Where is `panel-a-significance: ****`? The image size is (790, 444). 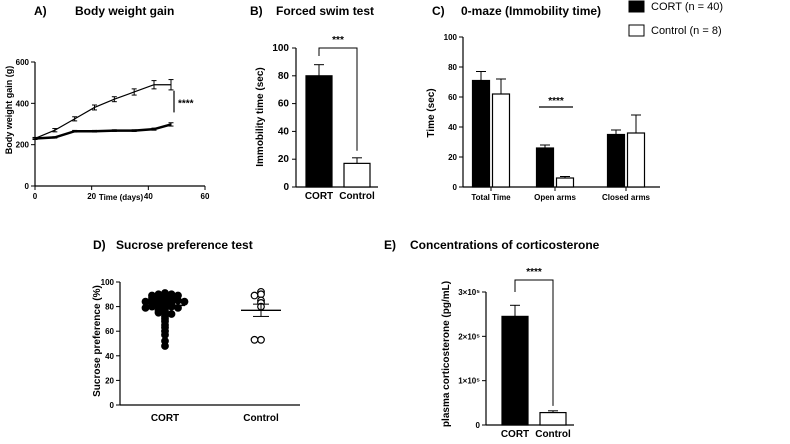 panel-a-significance: **** is located at coordinates (186, 104).